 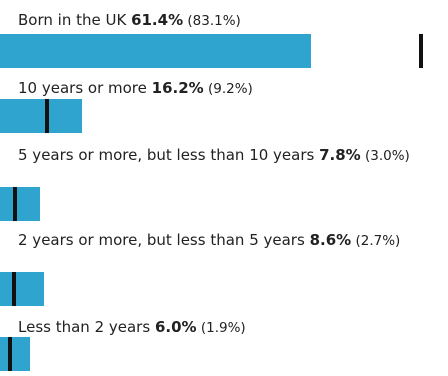 What do you see at coordinates (376, 241) in the screenshot?
I see `comparison-label: (2.7%)` at bounding box center [376, 241].